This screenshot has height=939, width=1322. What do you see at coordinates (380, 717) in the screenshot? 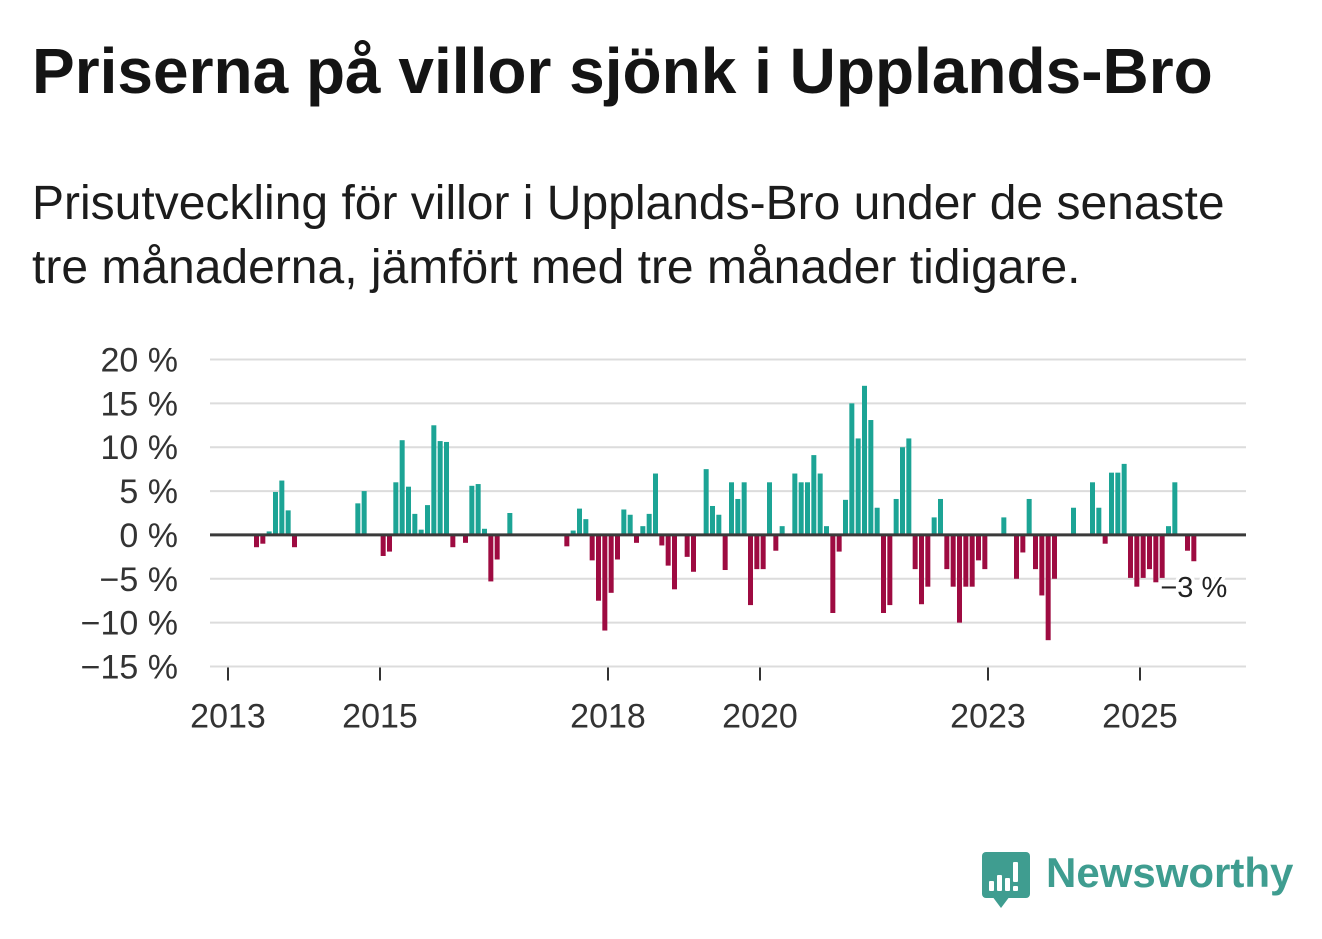
I see `x-tick-label: 2015` at bounding box center [380, 717].